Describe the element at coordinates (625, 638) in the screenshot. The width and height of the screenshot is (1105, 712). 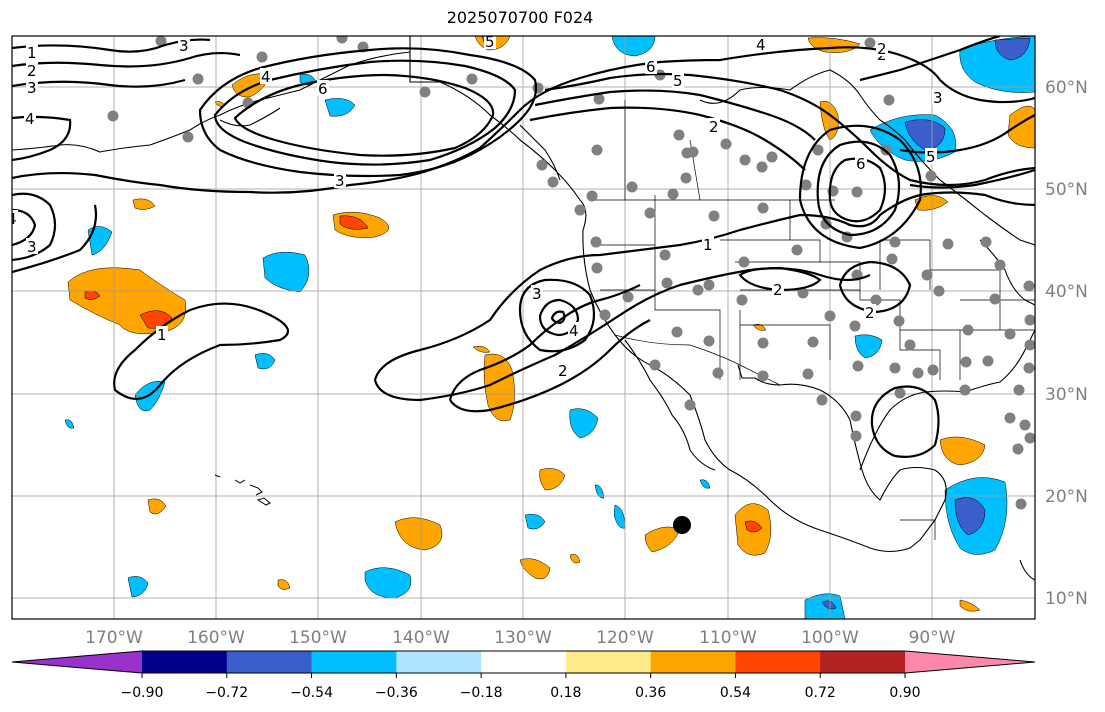
I see `lon-label: 120°W` at that location.